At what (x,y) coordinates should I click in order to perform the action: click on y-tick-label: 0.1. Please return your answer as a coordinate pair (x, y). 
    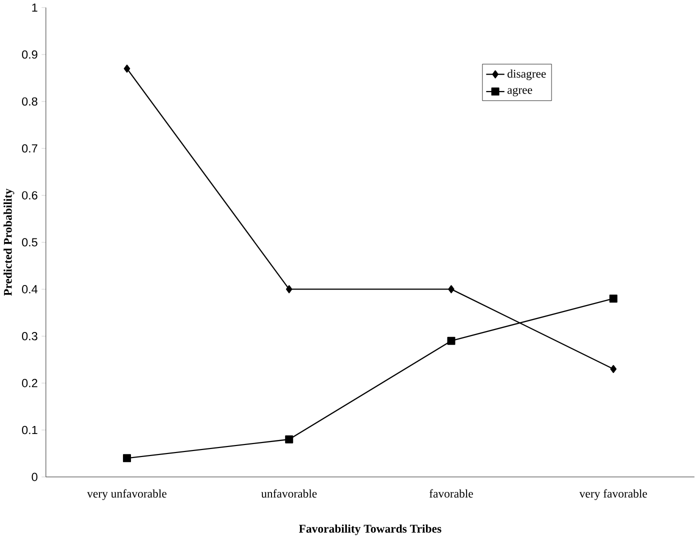
    Looking at the image, I should click on (30, 430).